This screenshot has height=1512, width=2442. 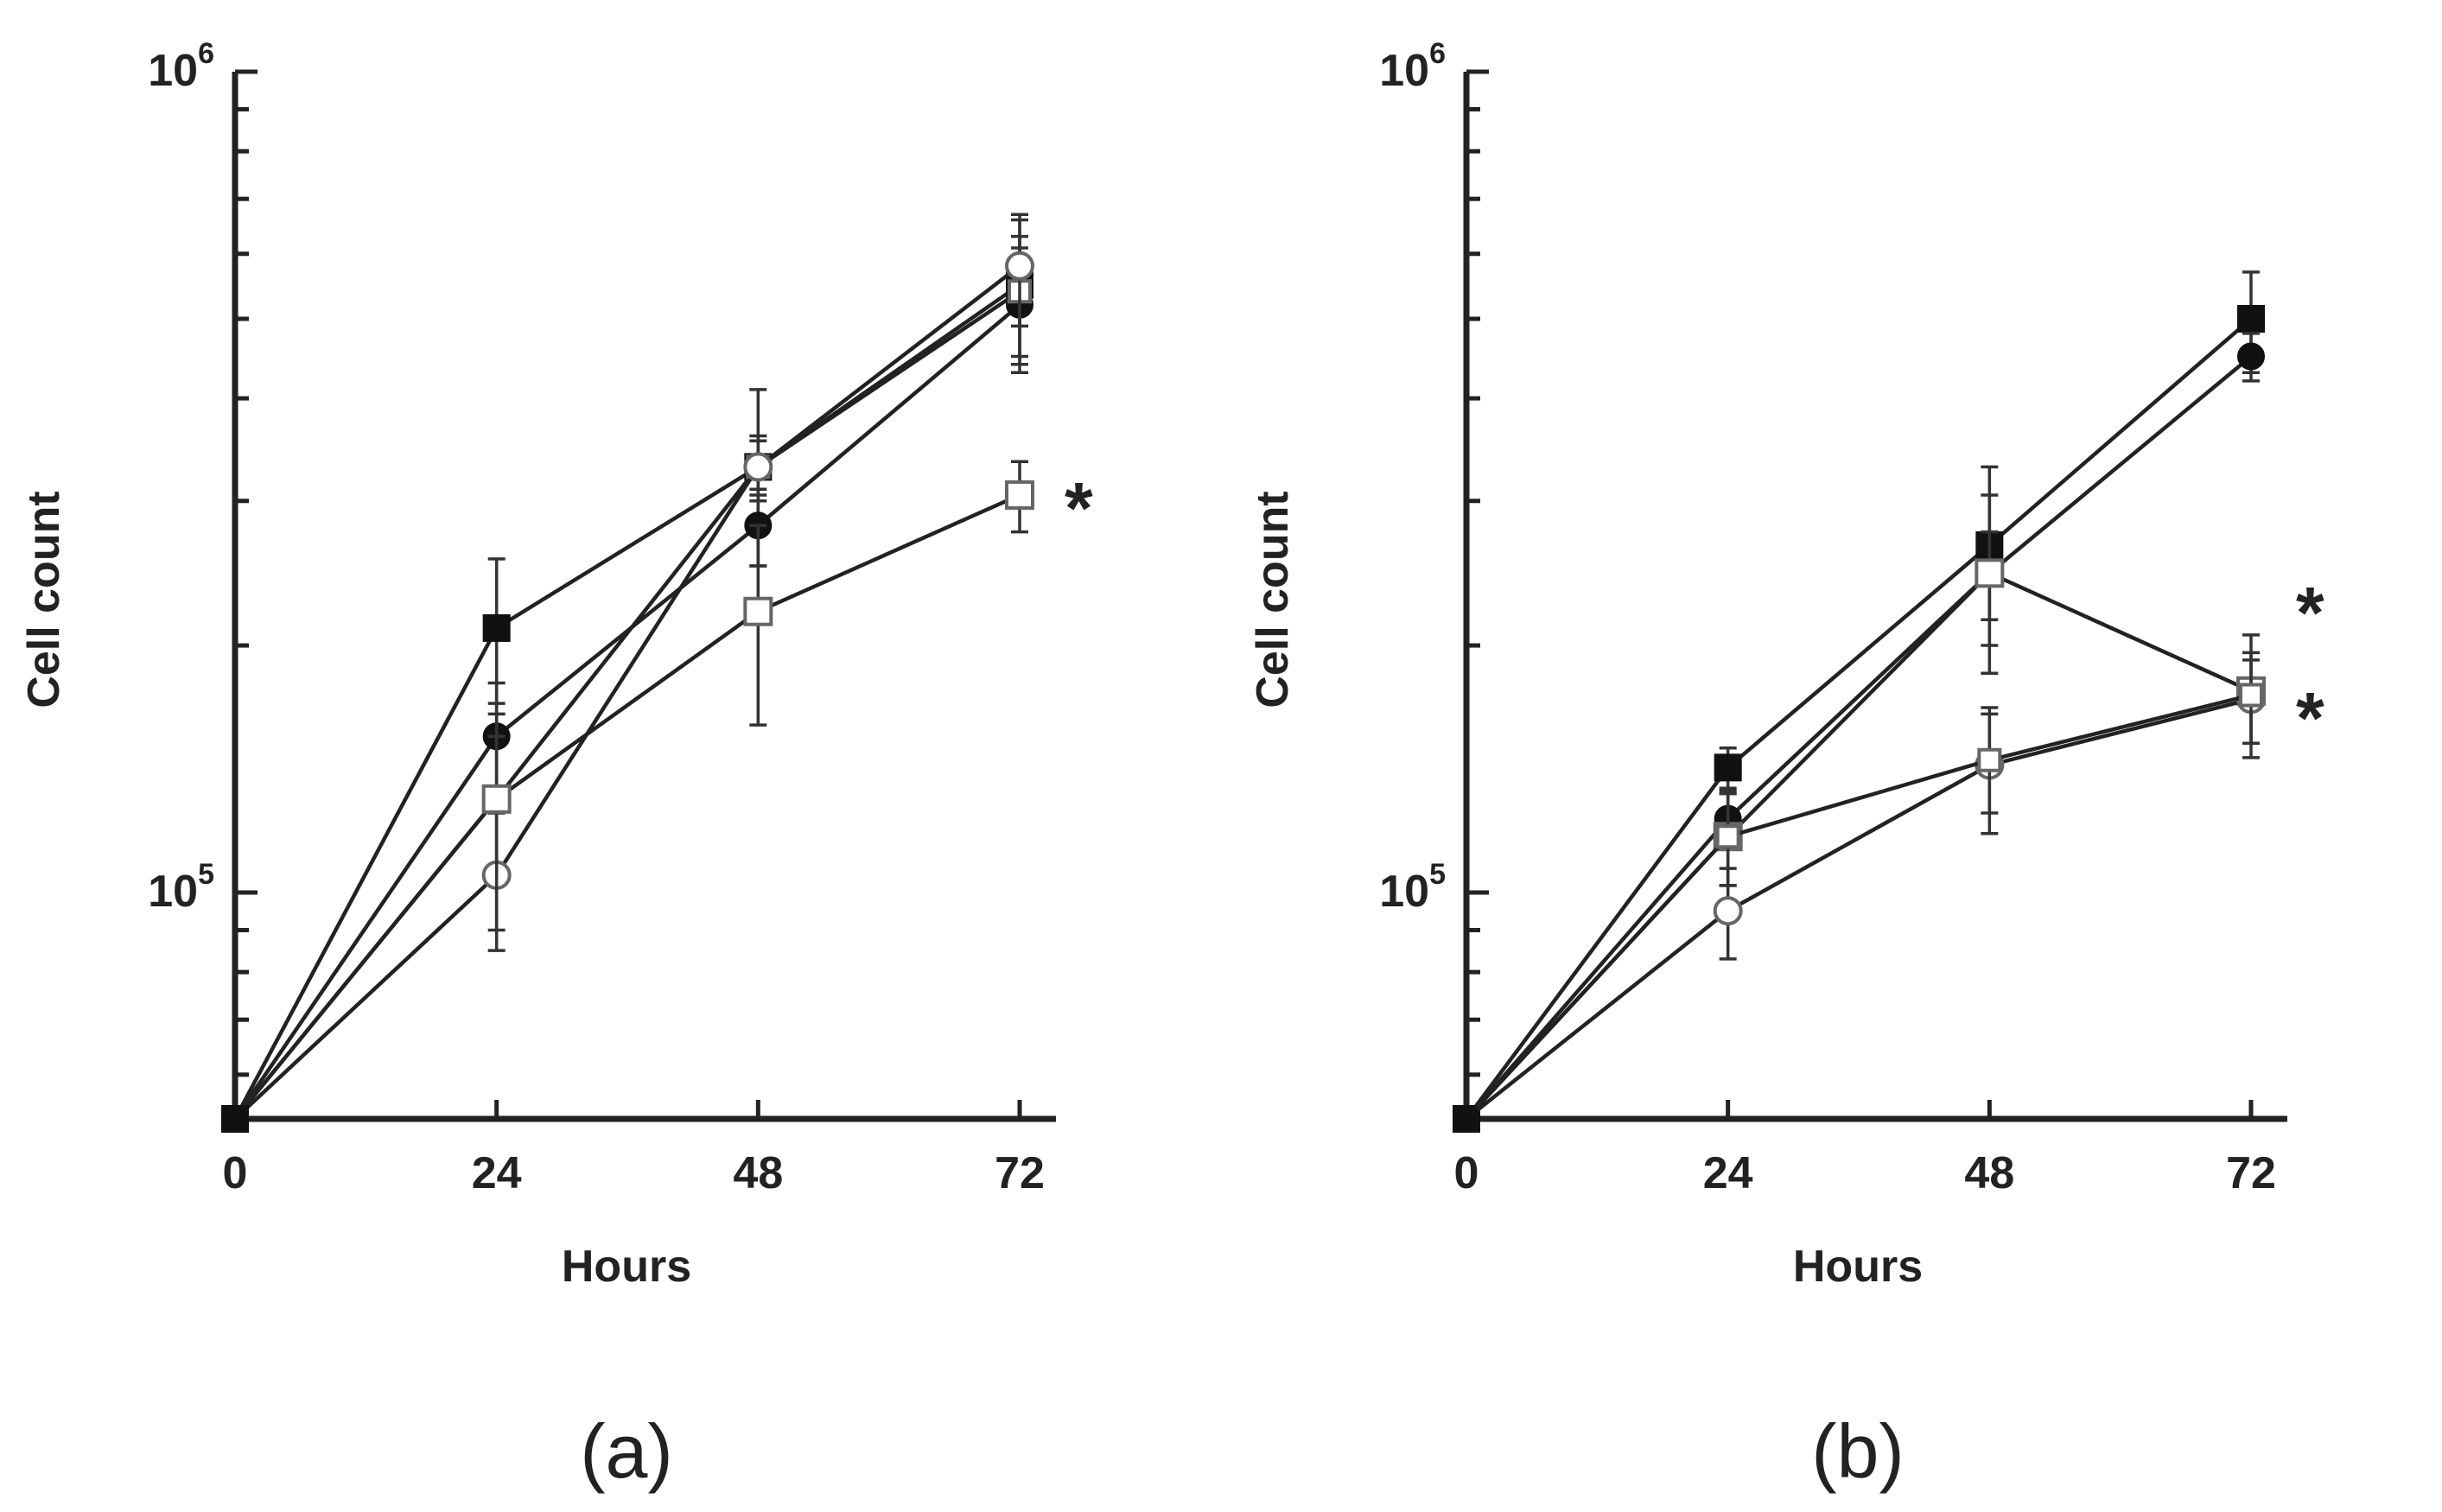 I want to click on series-open-square-small, so click(x=1859, y=890).